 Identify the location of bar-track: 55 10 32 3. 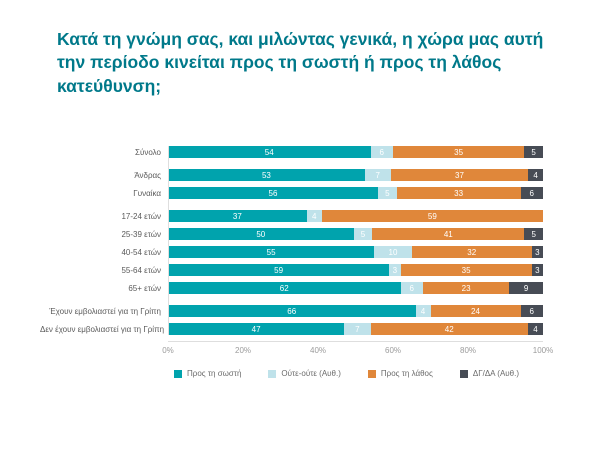
(355, 252).